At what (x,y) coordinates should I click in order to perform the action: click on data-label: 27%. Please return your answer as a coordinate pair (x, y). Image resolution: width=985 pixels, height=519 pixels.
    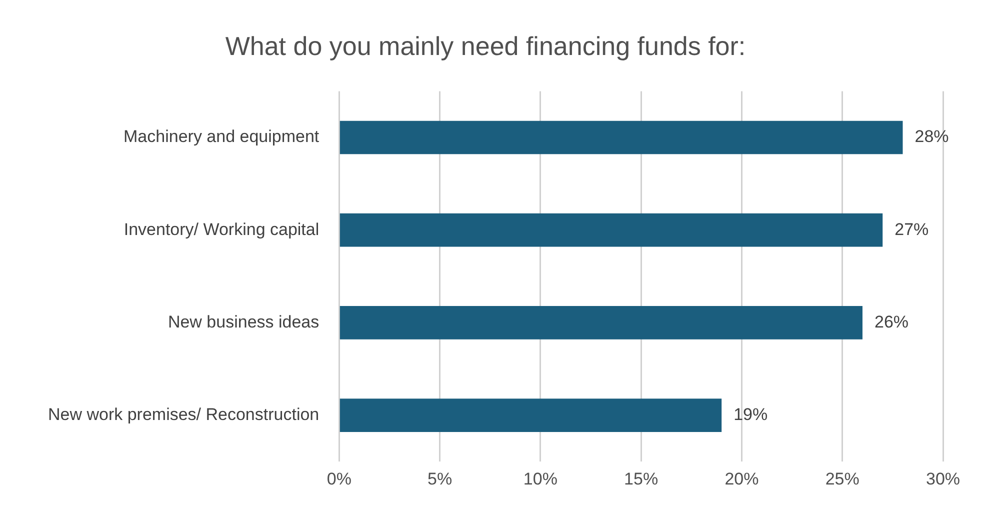
    Looking at the image, I should click on (911, 229).